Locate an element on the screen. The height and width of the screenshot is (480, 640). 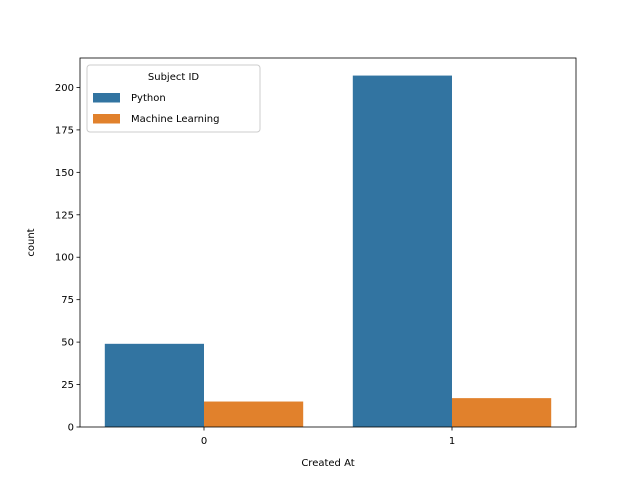
y-tick-label: 175 is located at coordinates (64, 130).